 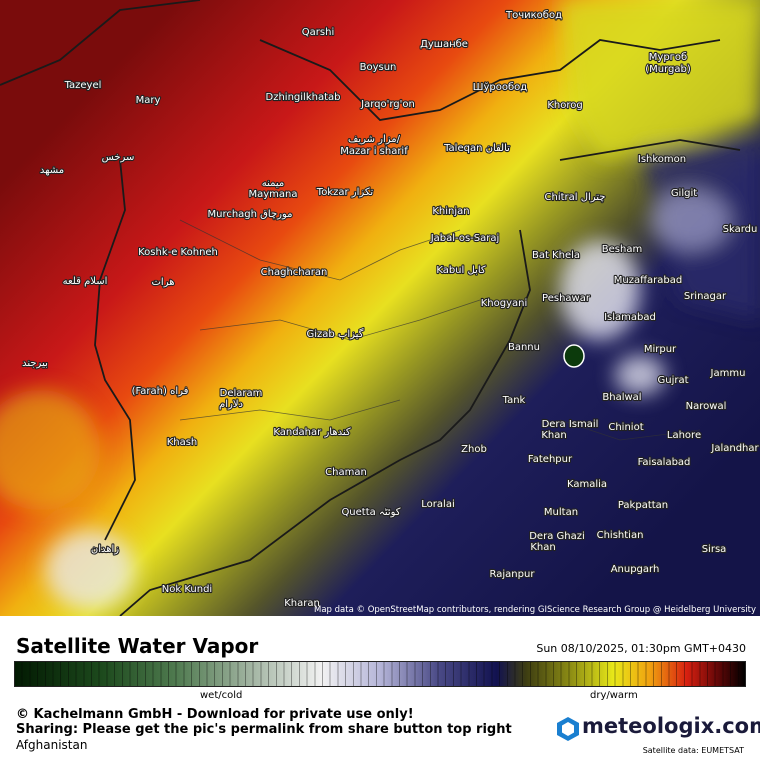 What do you see at coordinates (465, 238) in the screenshot?
I see `place-label: Jabal-os-Saraj` at bounding box center [465, 238].